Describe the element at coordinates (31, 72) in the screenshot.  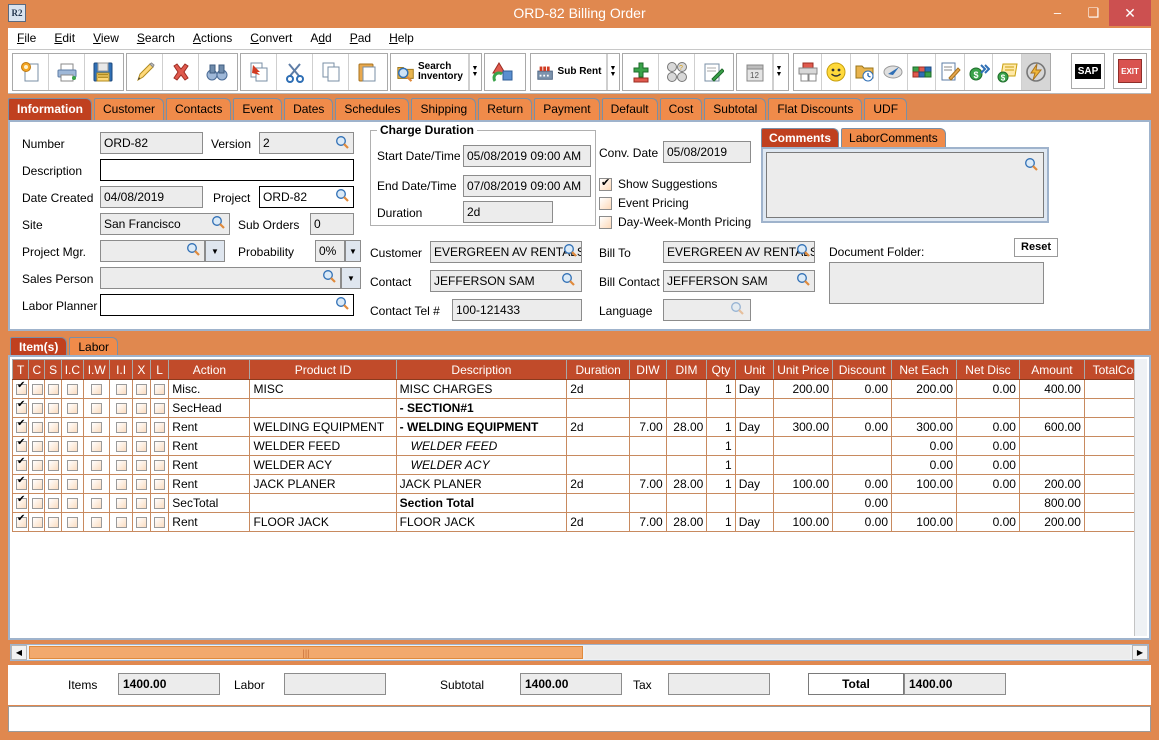
I see `new-document-button` at that location.